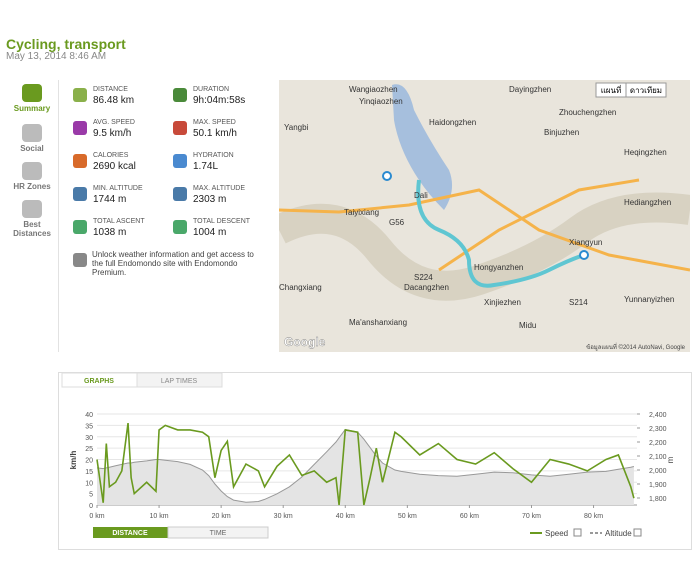 This screenshot has width=700, height=573. I want to click on stat-label: DURATION, so click(211, 89).